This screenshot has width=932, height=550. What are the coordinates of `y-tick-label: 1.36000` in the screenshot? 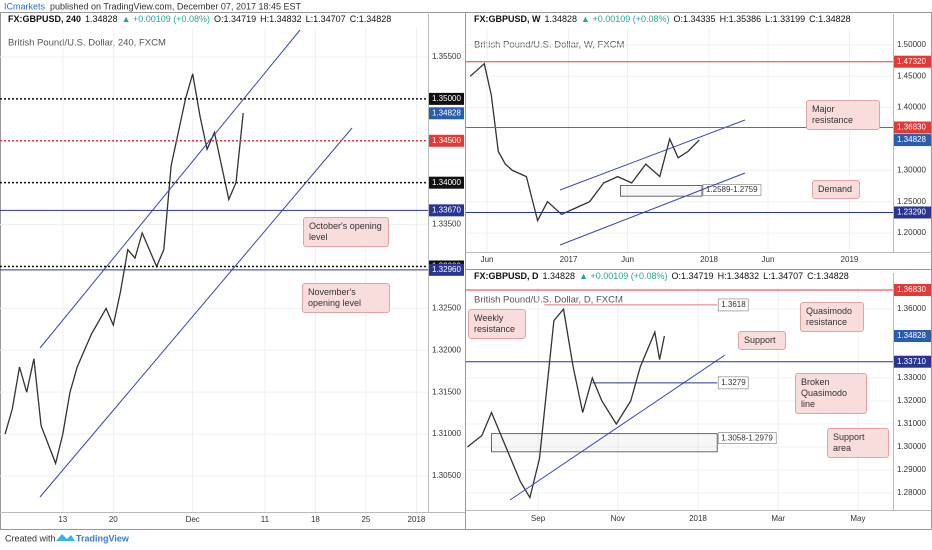 It's located at (911, 308).